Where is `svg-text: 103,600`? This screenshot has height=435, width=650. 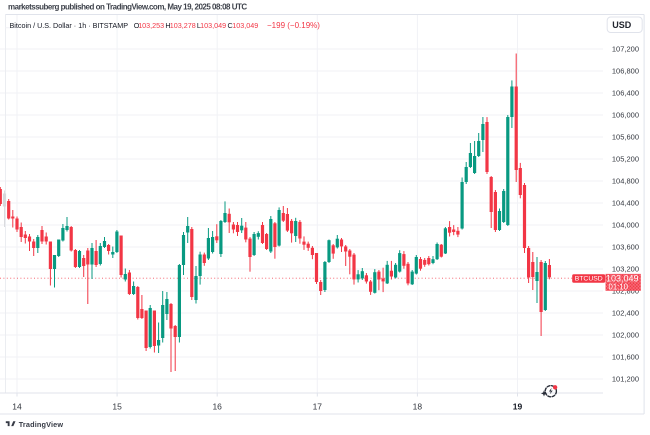
svg-text: 103,600 is located at coordinates (625, 247).